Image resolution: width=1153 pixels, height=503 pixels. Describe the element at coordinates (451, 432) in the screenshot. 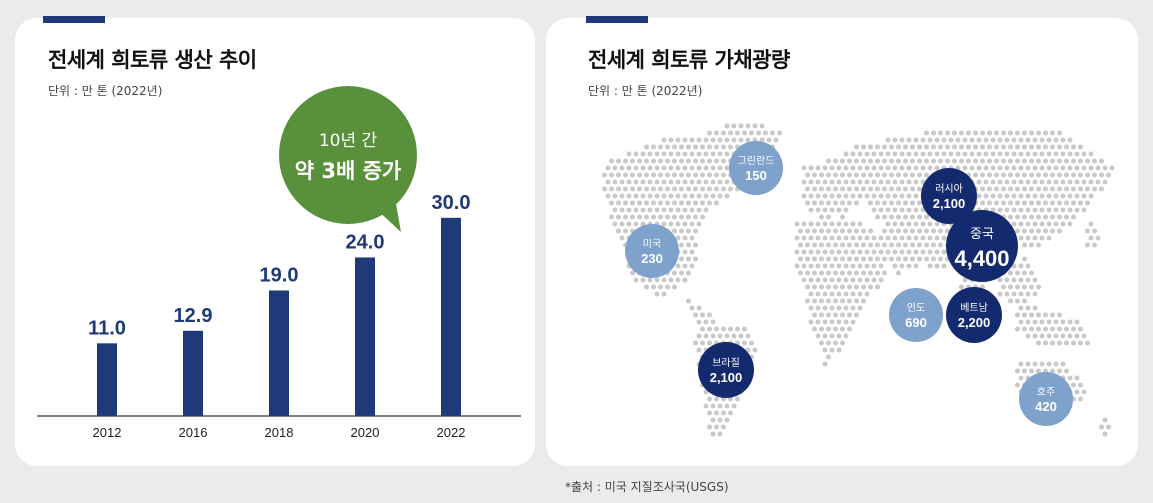

I see `x-tick-label: 2022` at that location.